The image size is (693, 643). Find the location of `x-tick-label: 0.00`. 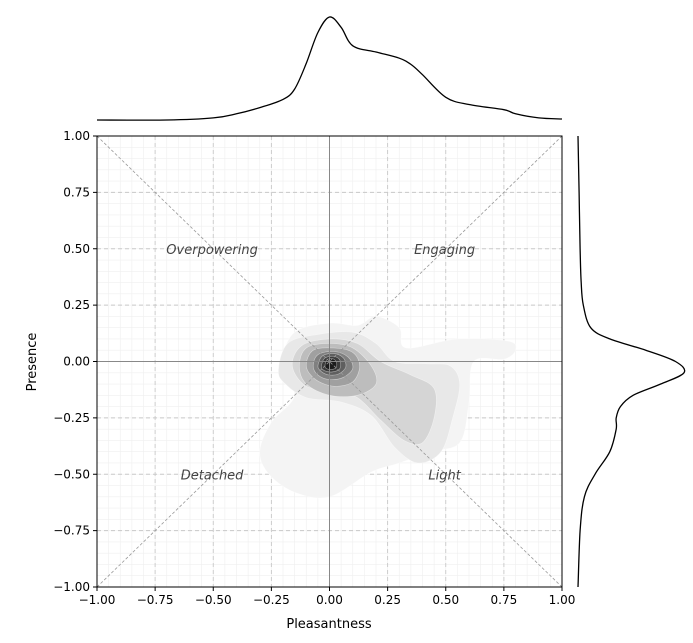

x-tick-label: 0.00 is located at coordinates (329, 600).